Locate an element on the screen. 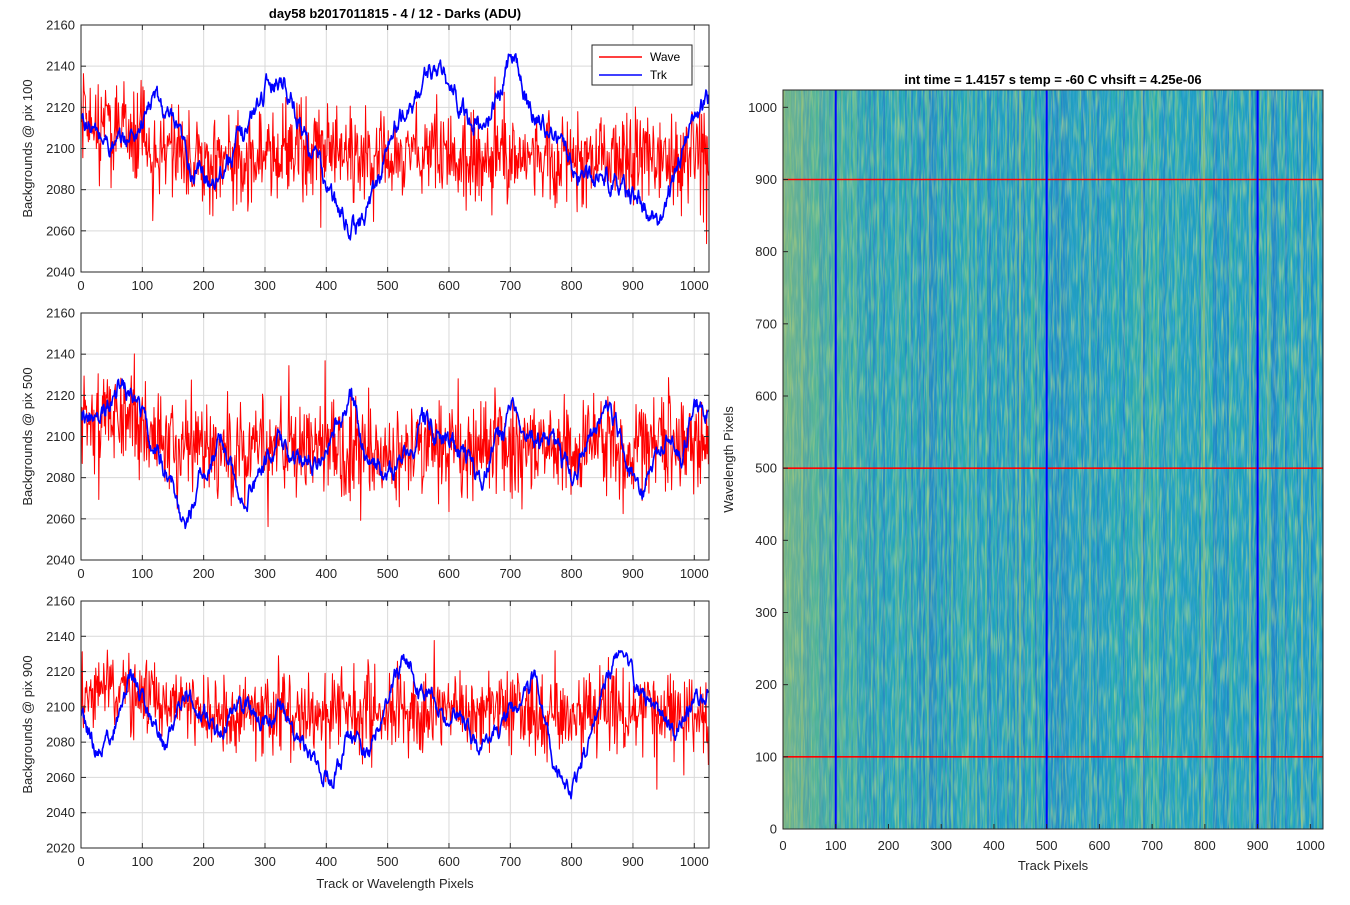 This screenshot has height=905, width=1350. panel-3-series is located at coordinates (395, 719).